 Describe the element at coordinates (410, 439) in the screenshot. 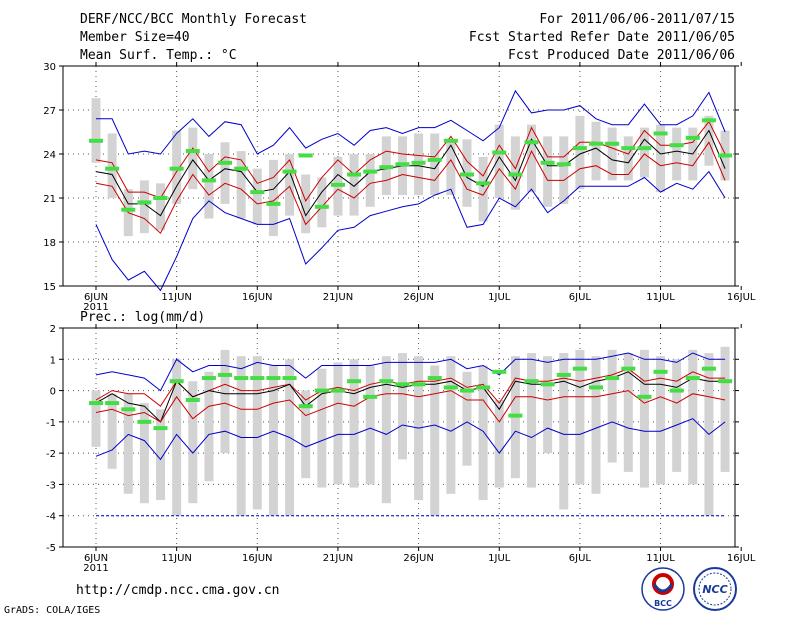

I see `series-min-line` at that location.